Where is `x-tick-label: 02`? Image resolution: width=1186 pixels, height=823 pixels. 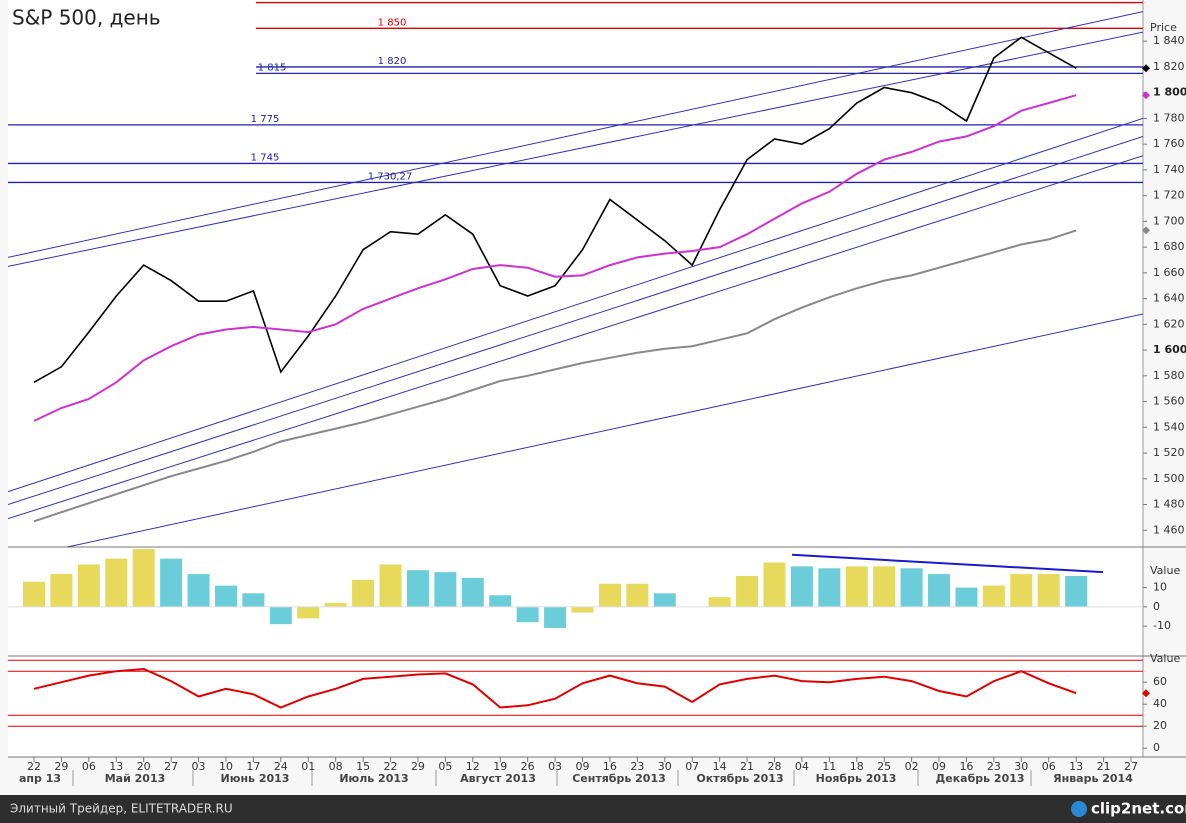
x-tick-label: 02 is located at coordinates (912, 766).